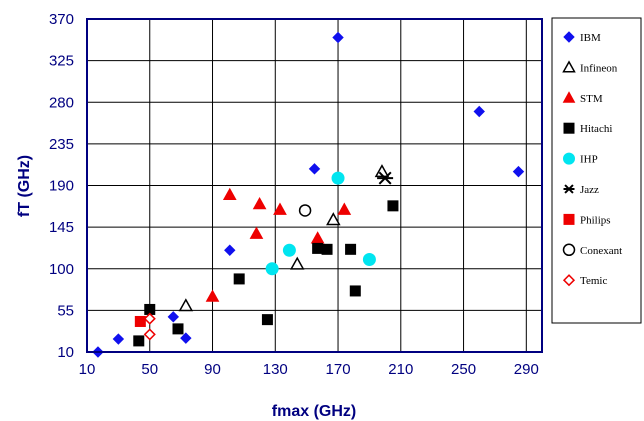 This screenshot has height=421, width=644. What do you see at coordinates (569, 158) in the screenshot?
I see `legend-marker-ihp` at bounding box center [569, 158].